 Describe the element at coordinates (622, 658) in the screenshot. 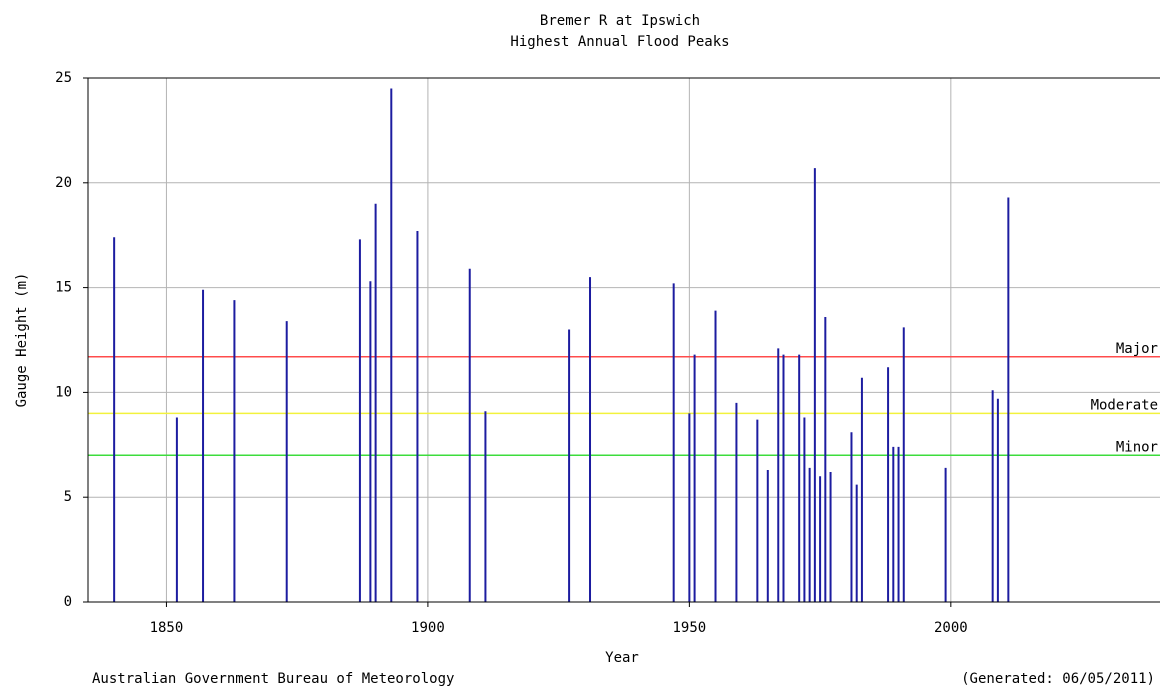

I see `x-axis-label: Year` at that location.